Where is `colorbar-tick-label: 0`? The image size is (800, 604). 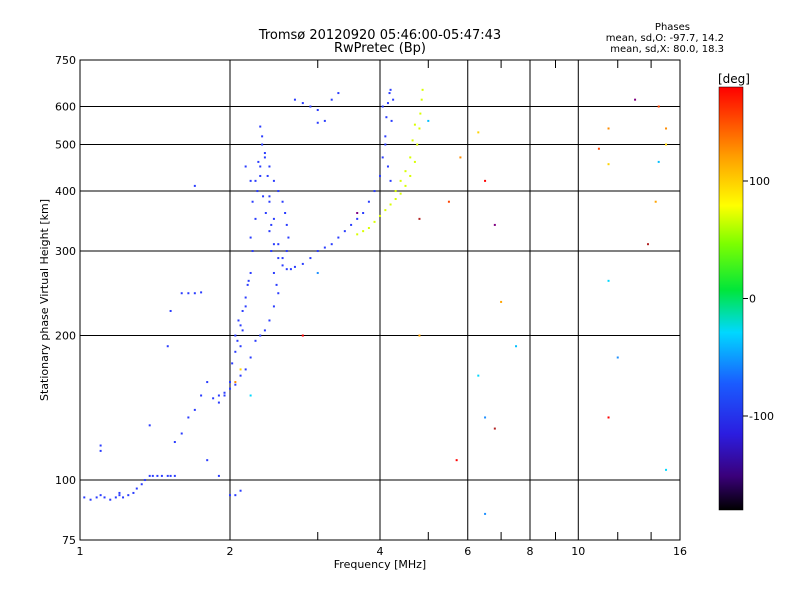
colorbar-tick-label: 0 is located at coordinates (752, 299).